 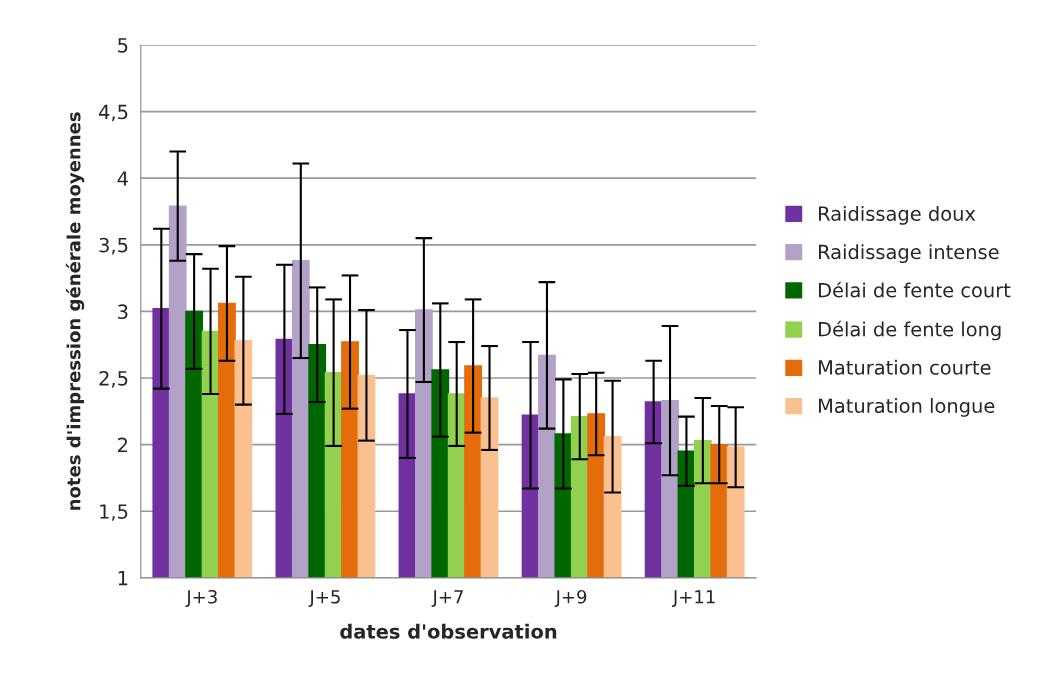 What do you see at coordinates (123, 312) in the screenshot?
I see `y-tick-label: 3` at bounding box center [123, 312].